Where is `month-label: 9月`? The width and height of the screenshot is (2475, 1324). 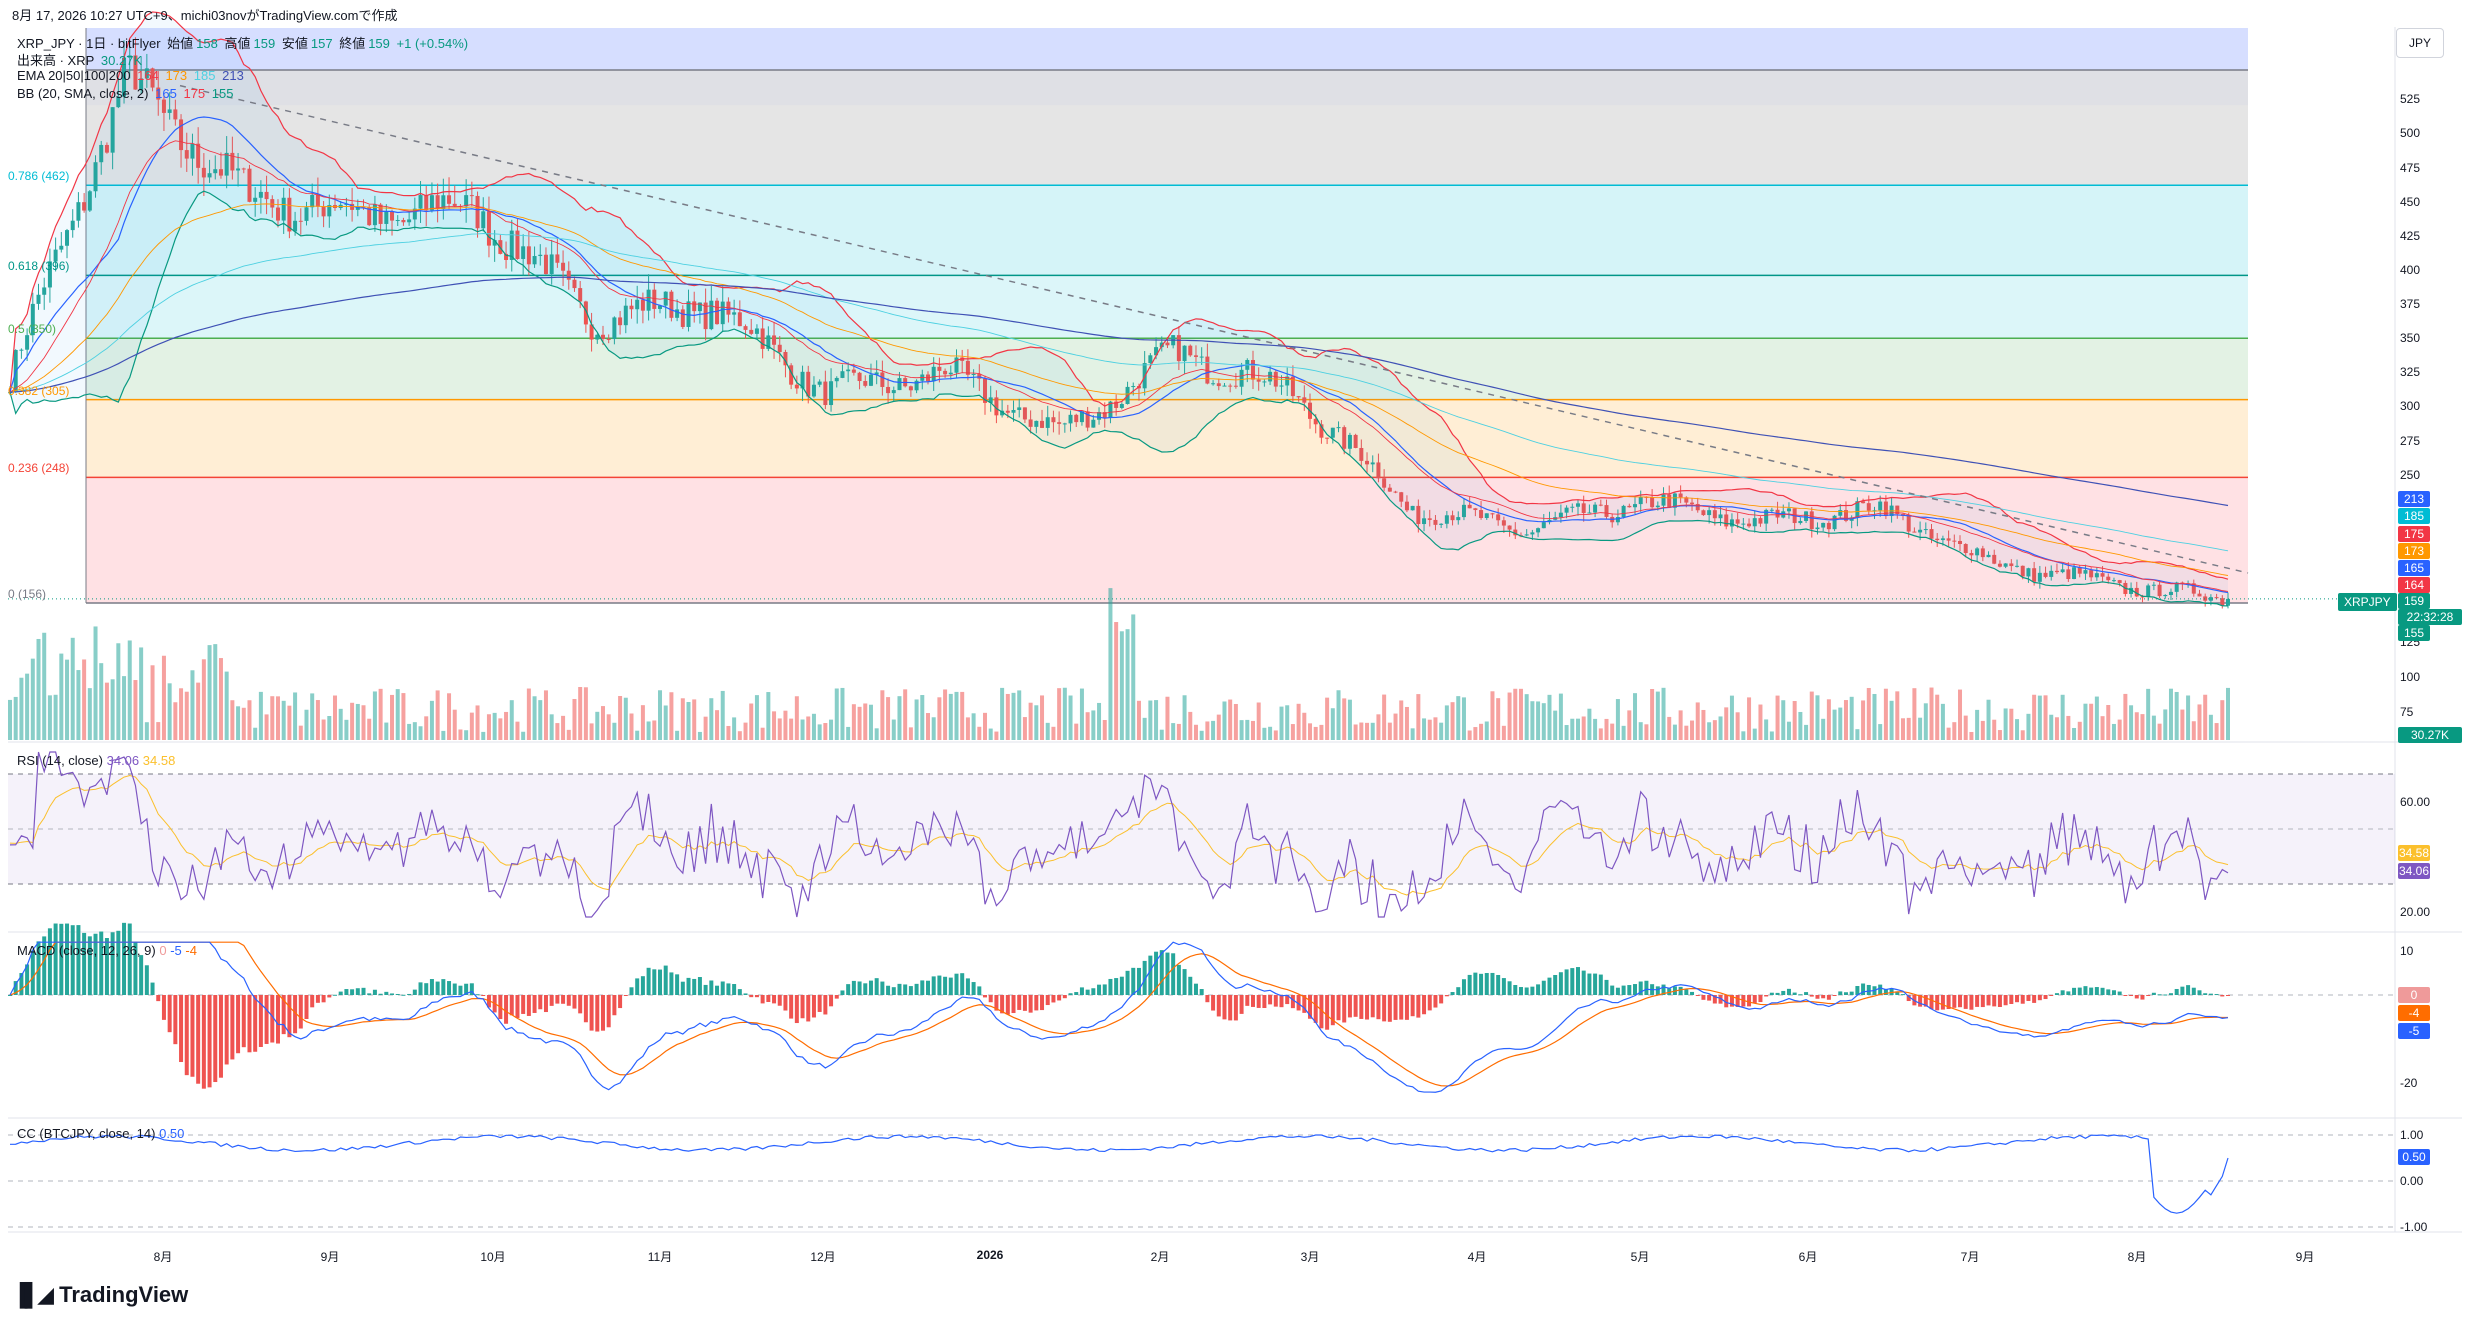
month-label: 9月 is located at coordinates (2305, 1257).